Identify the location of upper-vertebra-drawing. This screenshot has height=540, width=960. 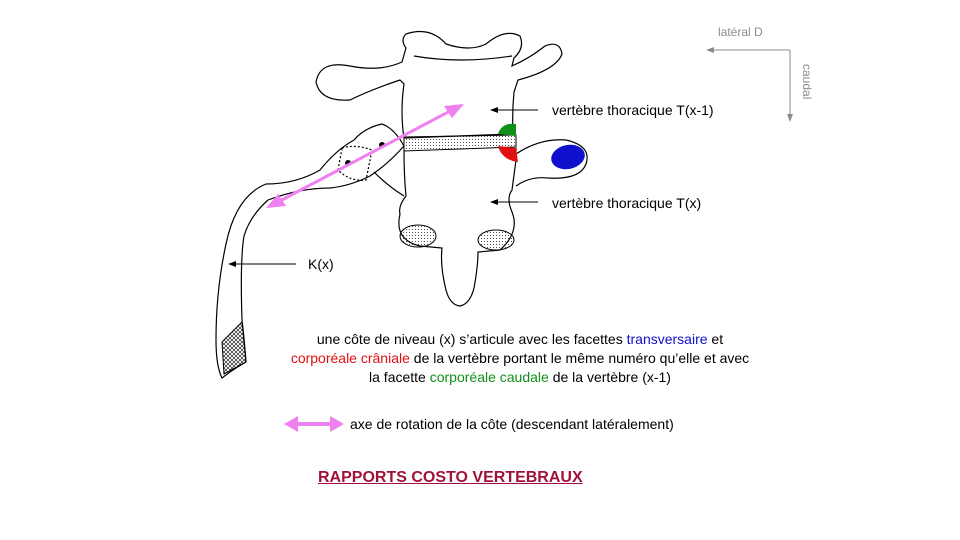
(439, 85).